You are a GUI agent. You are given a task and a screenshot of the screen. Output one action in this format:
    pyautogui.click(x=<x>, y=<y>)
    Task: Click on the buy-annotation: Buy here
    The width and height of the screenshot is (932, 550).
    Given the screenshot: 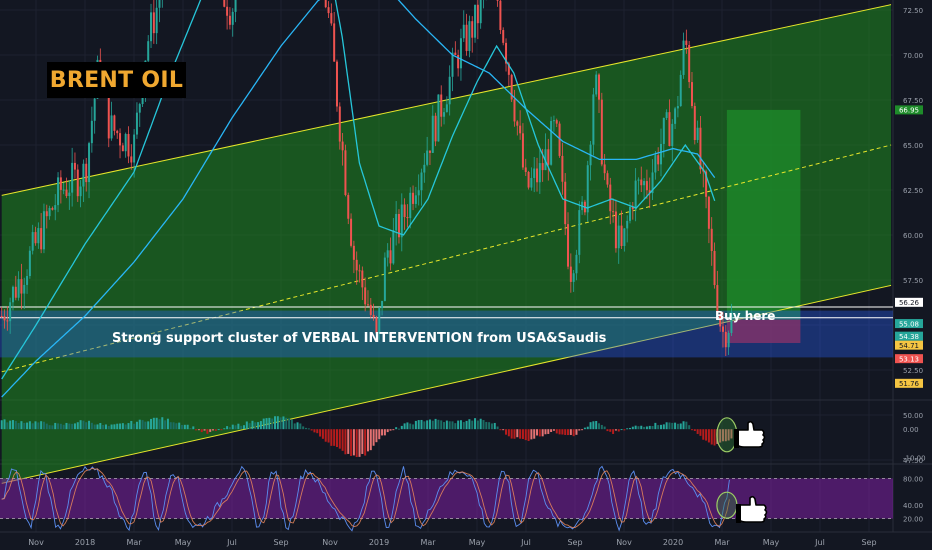 What is the action you would take?
    pyautogui.click(x=745, y=316)
    